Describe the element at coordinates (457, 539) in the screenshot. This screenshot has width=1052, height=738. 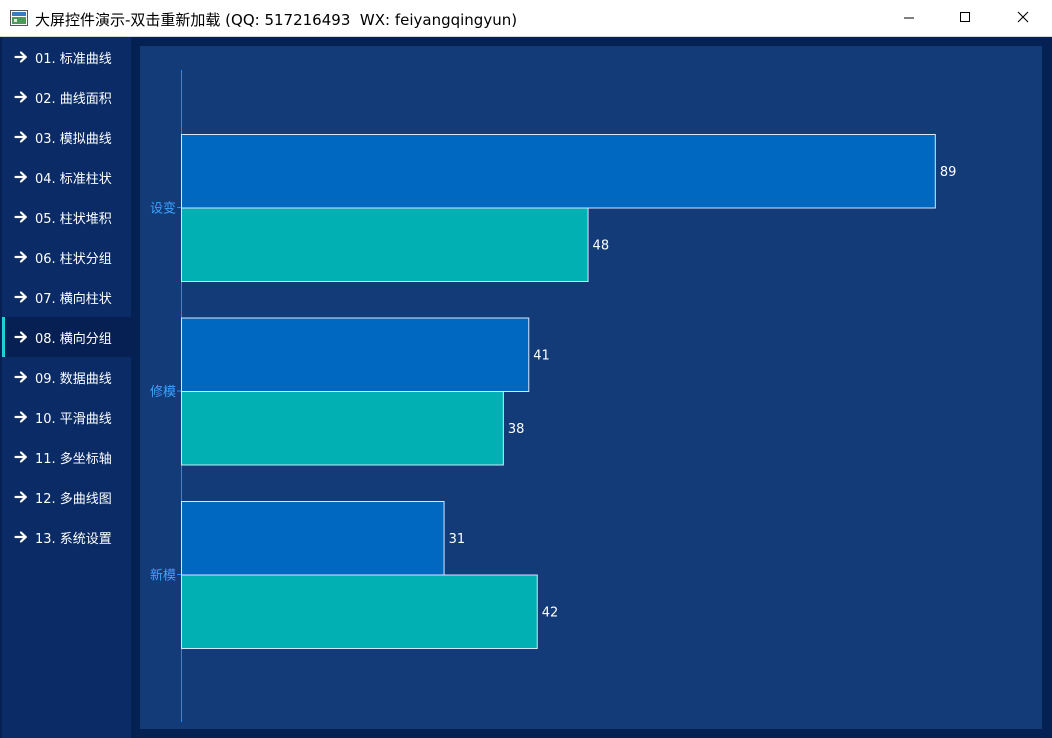
I see `bar-value-label: 31` at that location.